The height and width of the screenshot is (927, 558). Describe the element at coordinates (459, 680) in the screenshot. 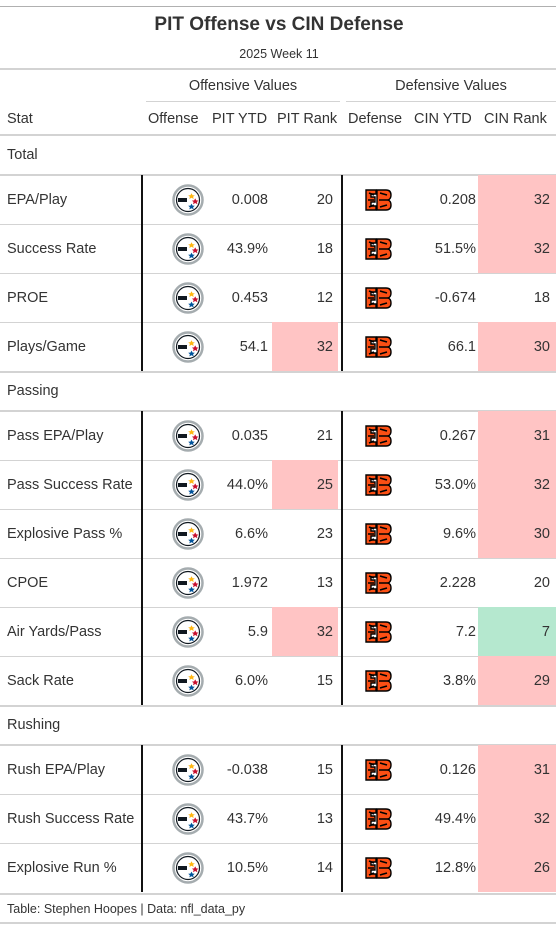

I see `defense-ytd-value: 3.8%` at that location.